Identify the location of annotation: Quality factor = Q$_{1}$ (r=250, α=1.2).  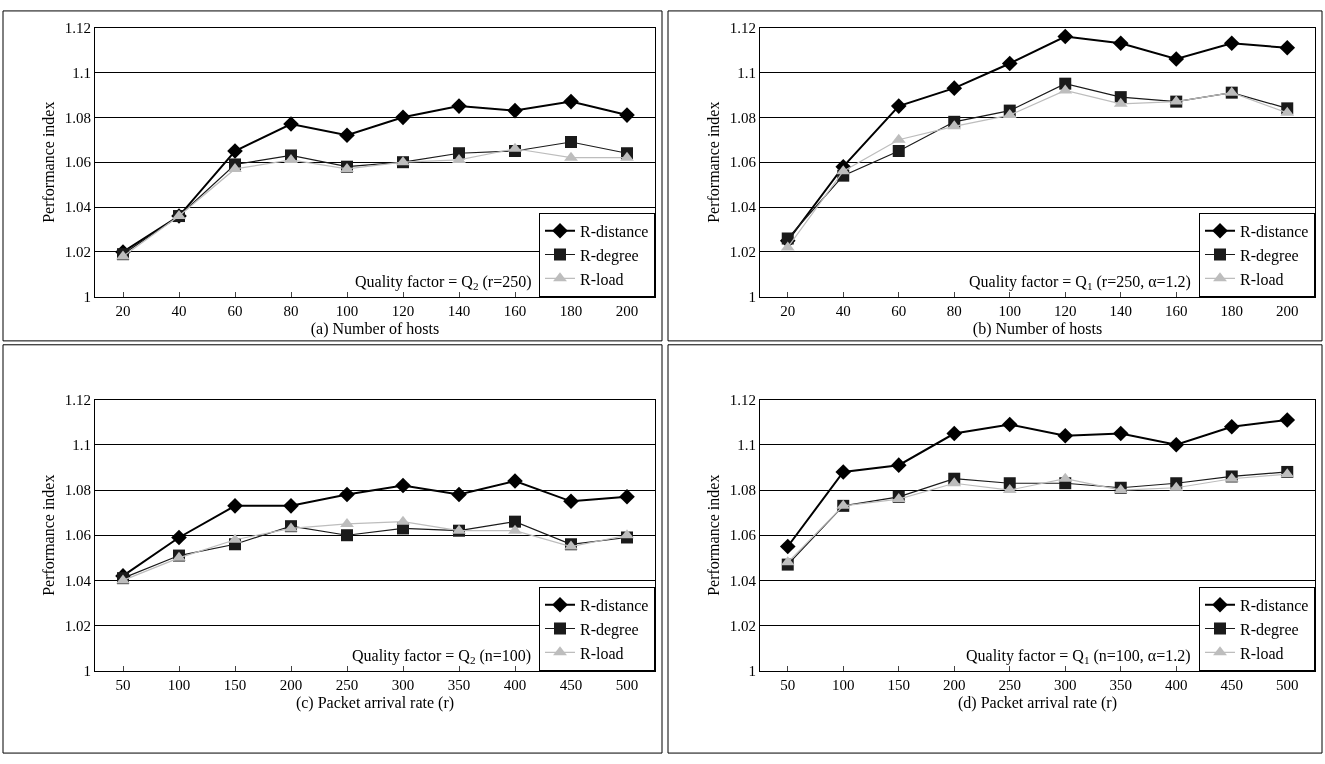
(1080, 283).